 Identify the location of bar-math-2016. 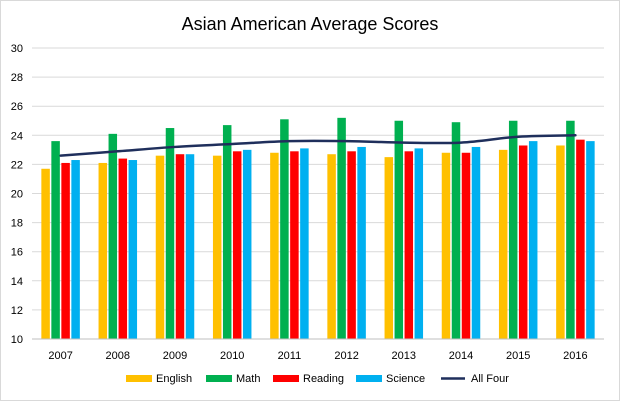
(570, 229).